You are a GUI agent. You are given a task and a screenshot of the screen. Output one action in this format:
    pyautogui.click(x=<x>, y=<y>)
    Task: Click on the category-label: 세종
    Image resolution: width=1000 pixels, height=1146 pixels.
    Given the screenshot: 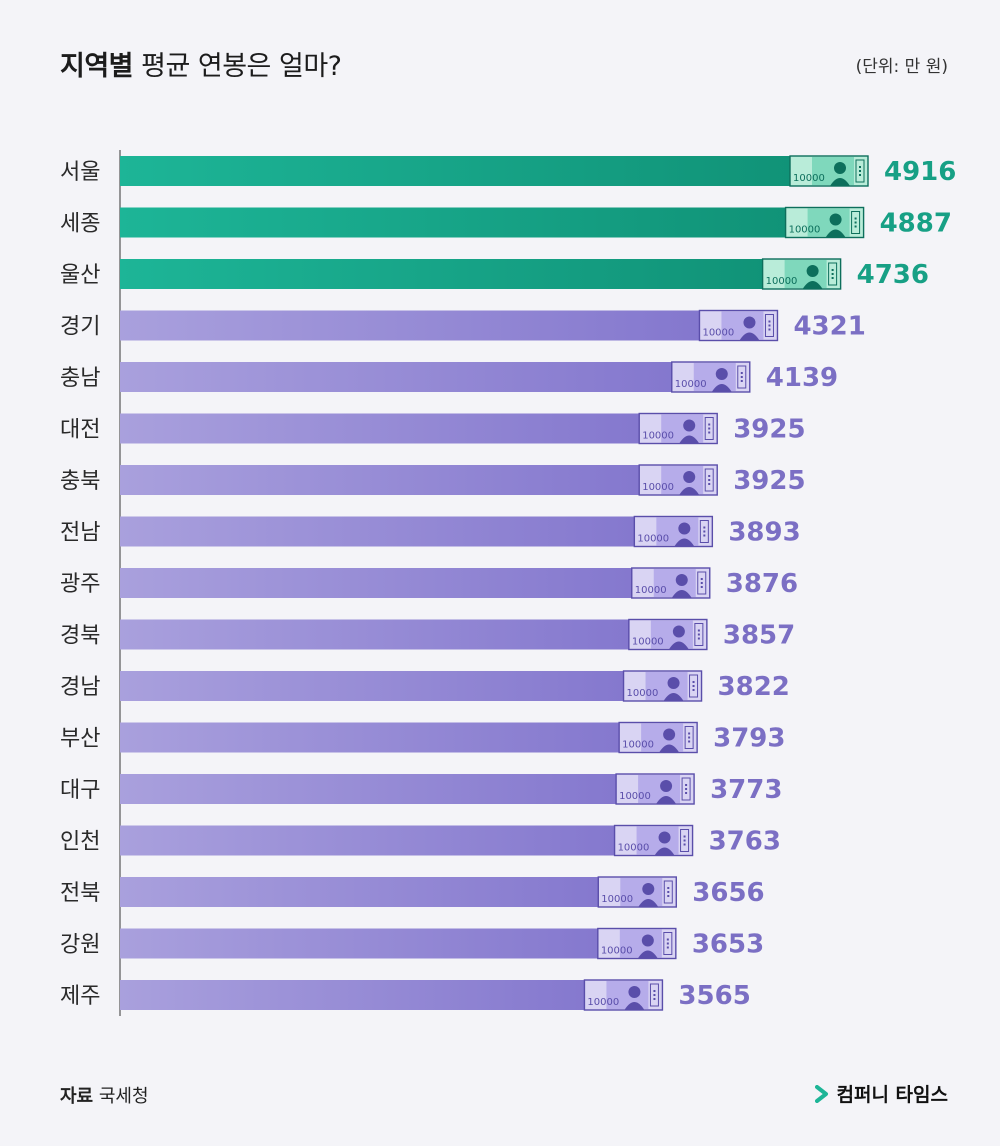 What is the action you would take?
    pyautogui.click(x=80, y=224)
    